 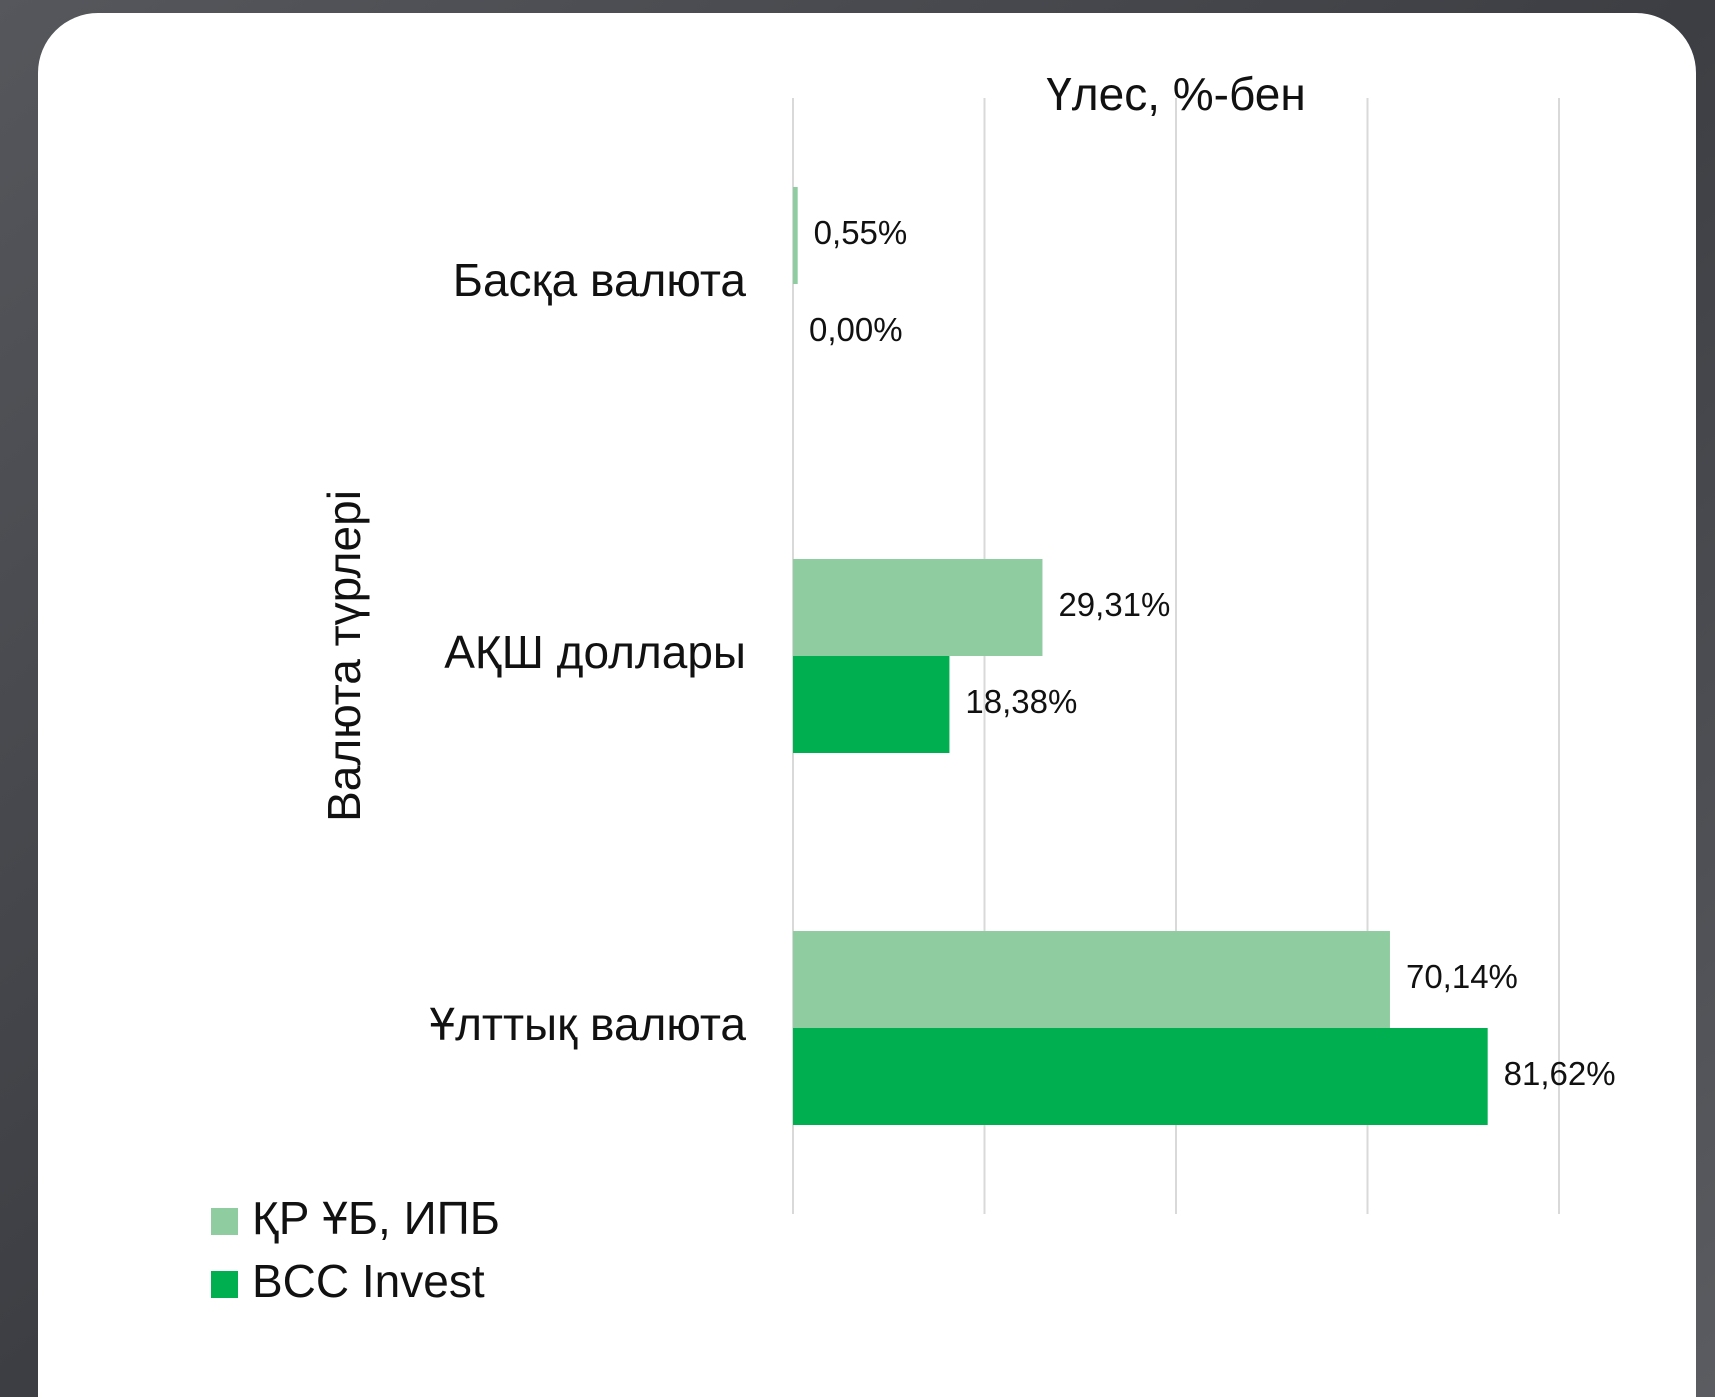 What do you see at coordinates (595, 652) in the screenshot?
I see `category-label: АҚШ доллары` at bounding box center [595, 652].